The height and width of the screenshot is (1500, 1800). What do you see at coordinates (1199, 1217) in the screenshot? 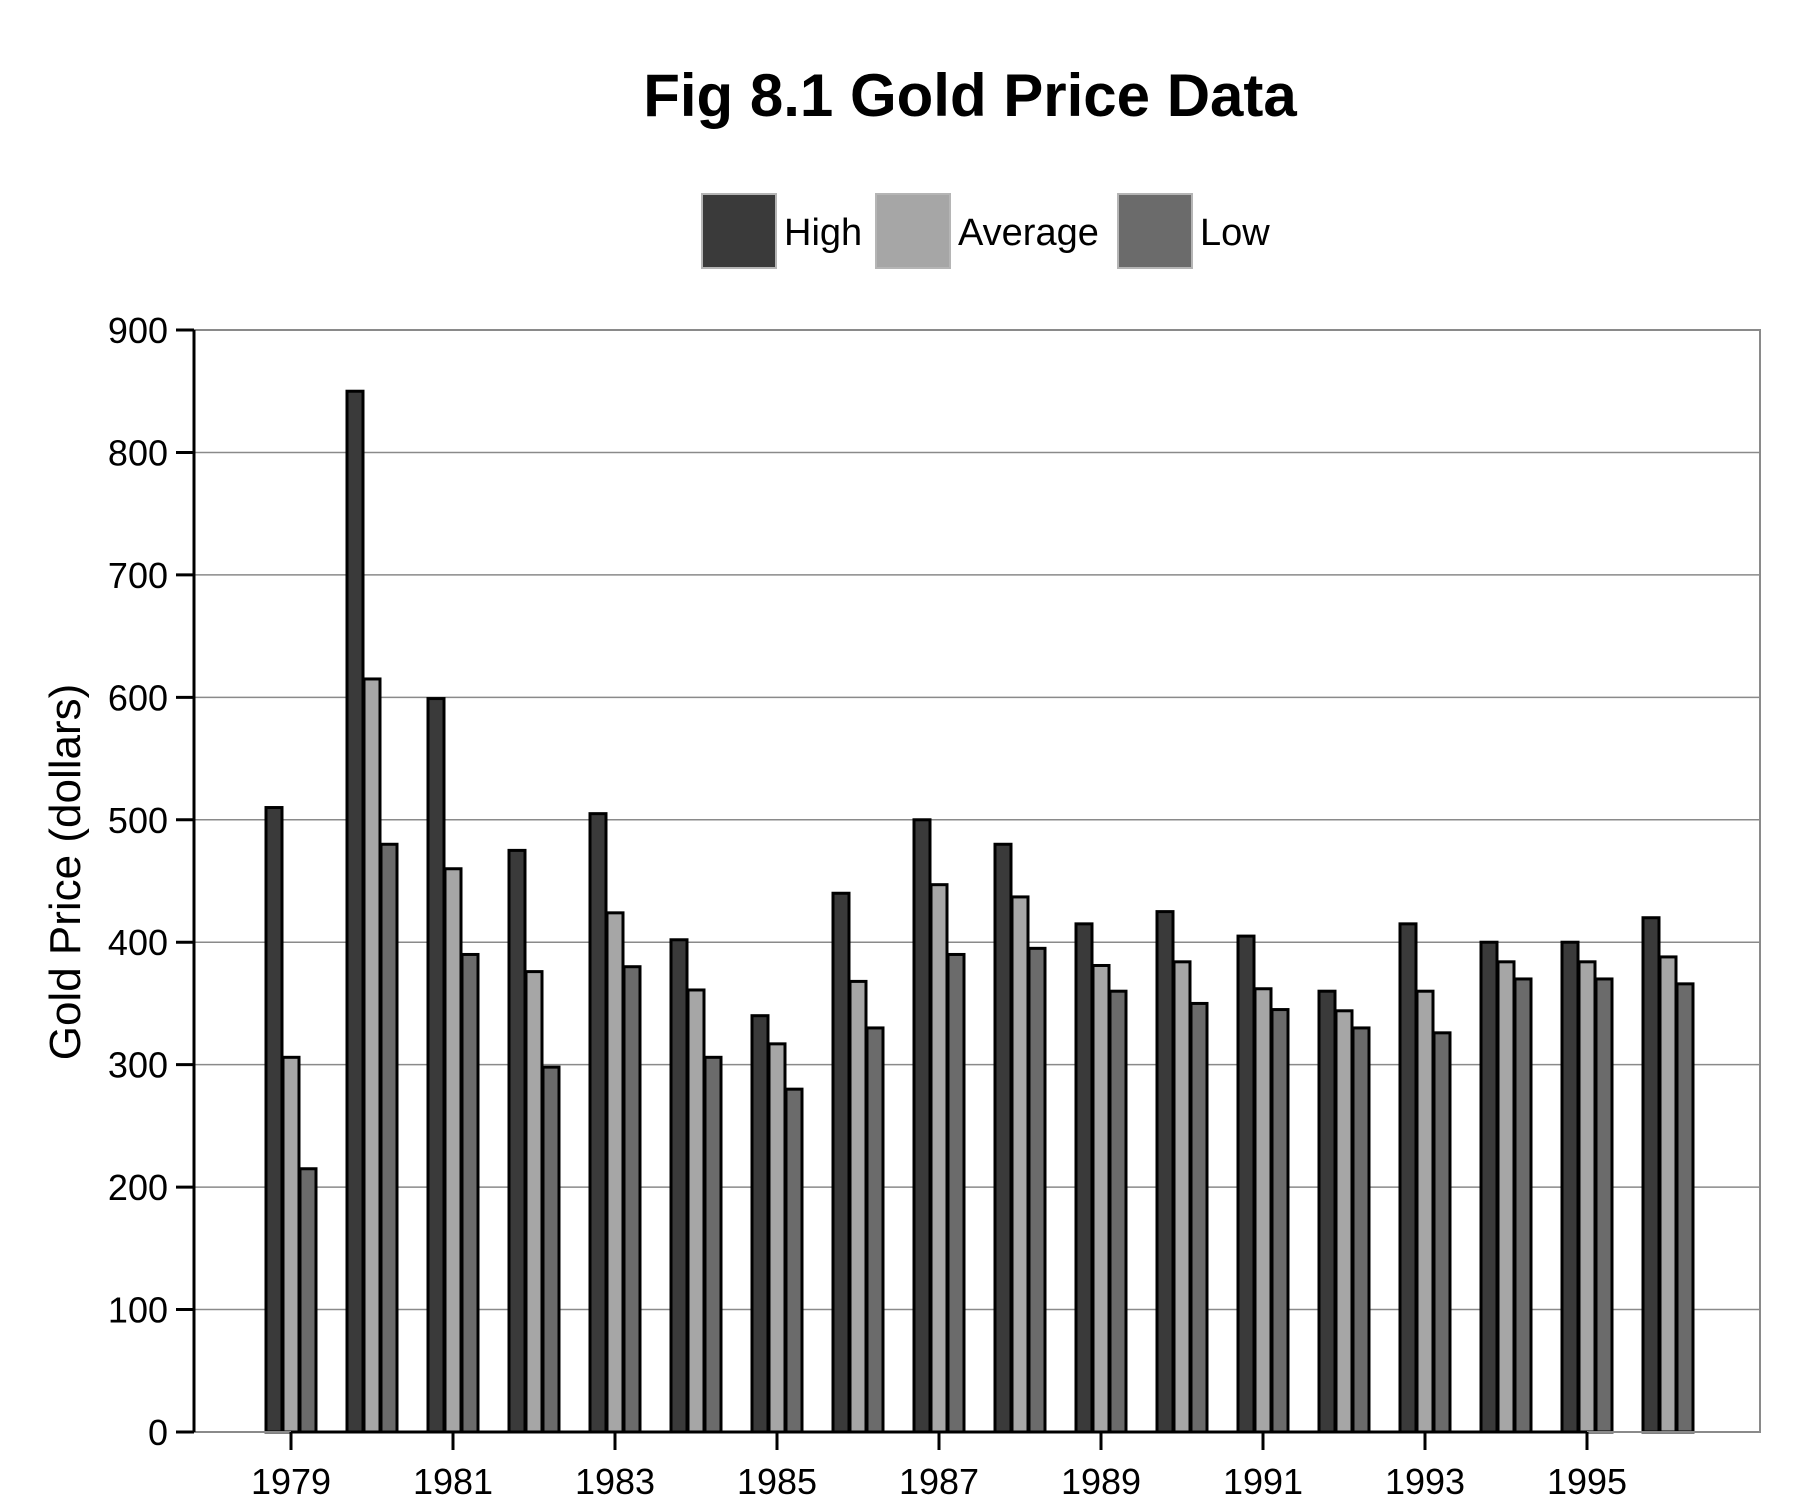
I see `bar-low-1990` at bounding box center [1199, 1217].